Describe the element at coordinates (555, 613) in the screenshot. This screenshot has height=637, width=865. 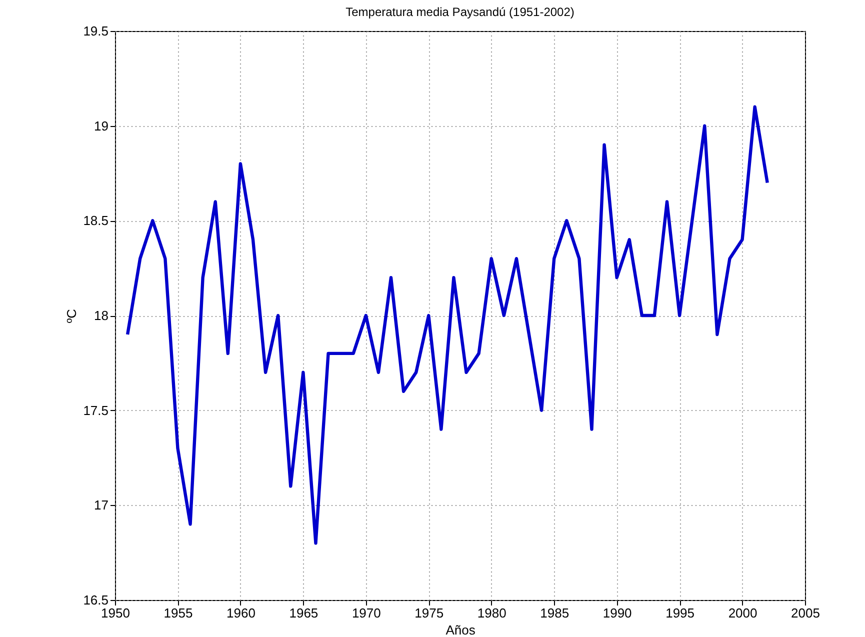
I see `x-tick-label: 1985` at that location.